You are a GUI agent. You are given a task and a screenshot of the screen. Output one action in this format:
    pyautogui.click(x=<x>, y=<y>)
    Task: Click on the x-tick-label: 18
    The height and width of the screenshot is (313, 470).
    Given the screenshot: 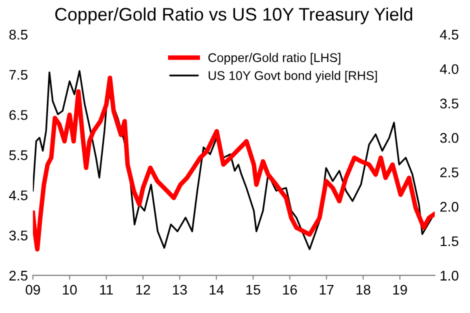 What is the action you would take?
    pyautogui.click(x=363, y=289)
    